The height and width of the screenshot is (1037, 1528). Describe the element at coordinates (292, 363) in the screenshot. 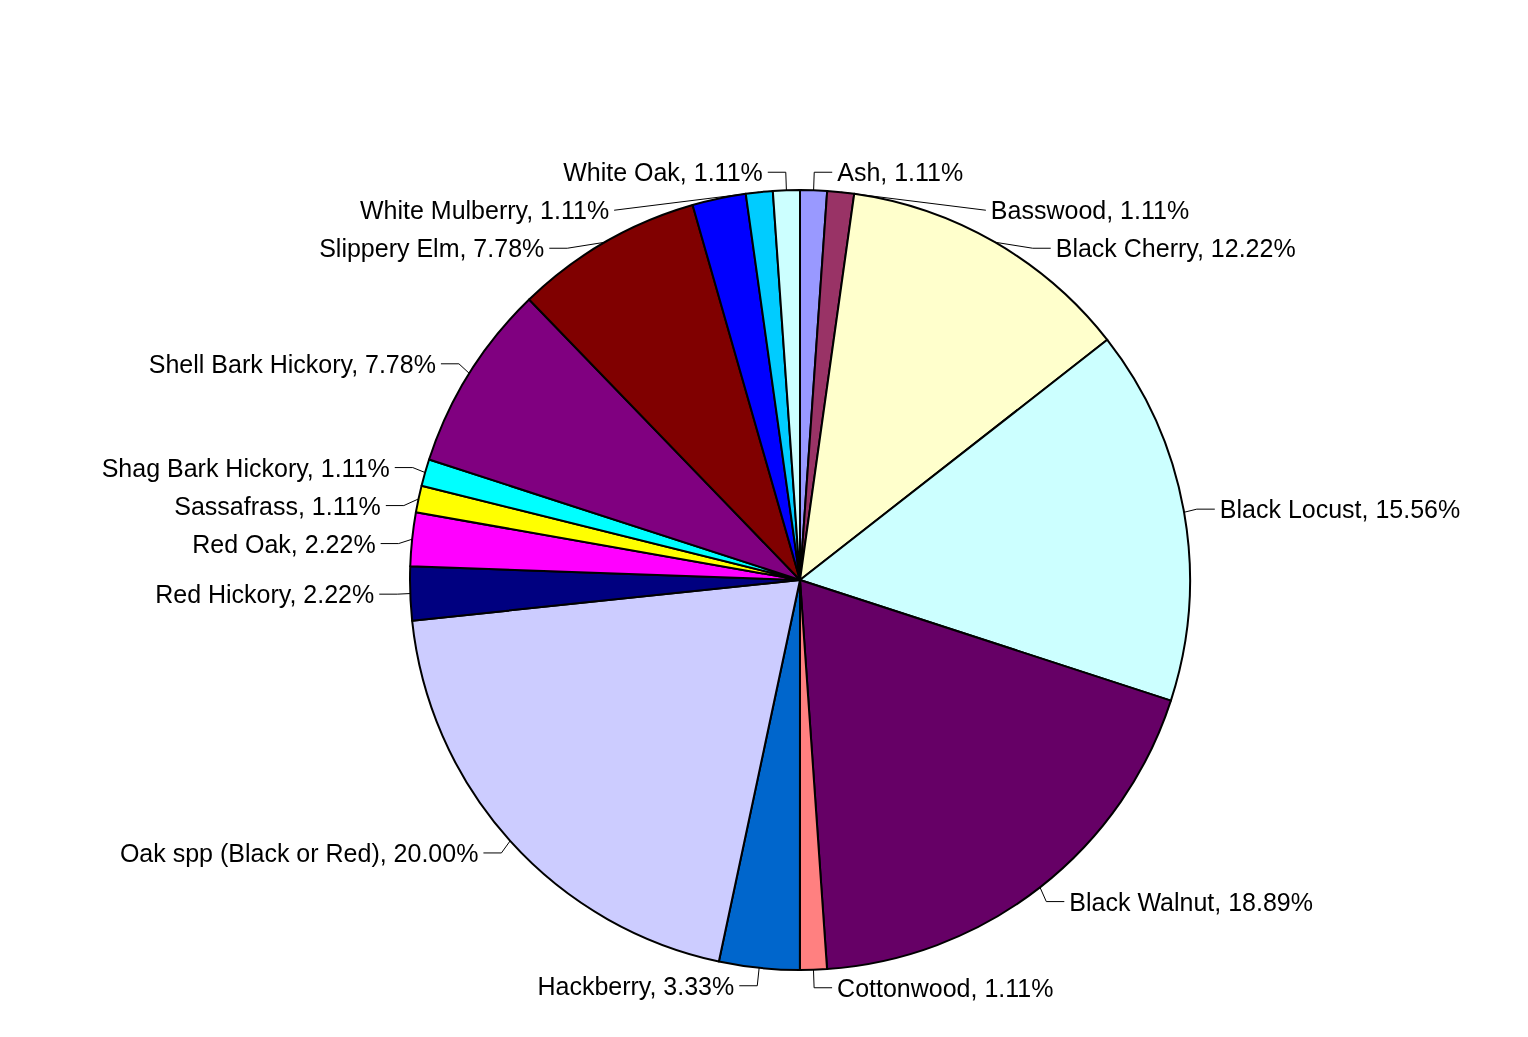

I see `slice-label: Shell Bark Hickory, 7.78%` at that location.